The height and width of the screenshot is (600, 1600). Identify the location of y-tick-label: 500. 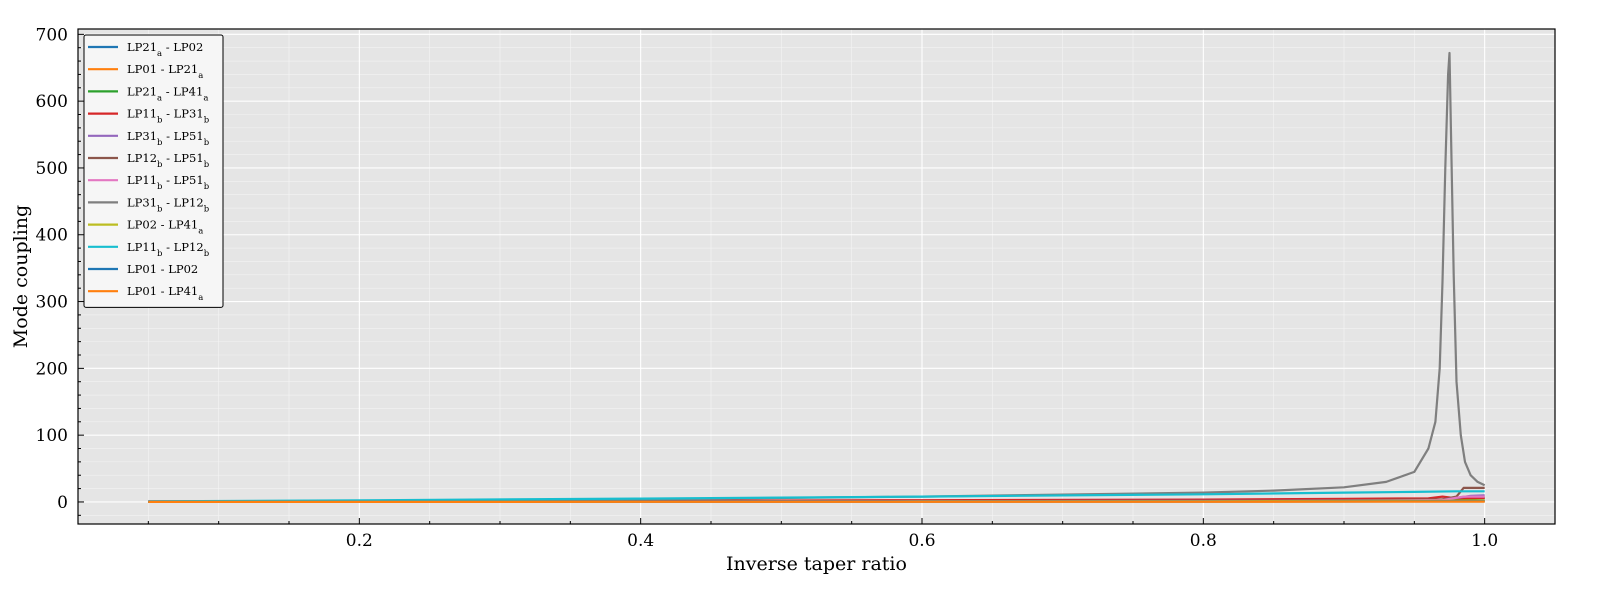
(52, 169).